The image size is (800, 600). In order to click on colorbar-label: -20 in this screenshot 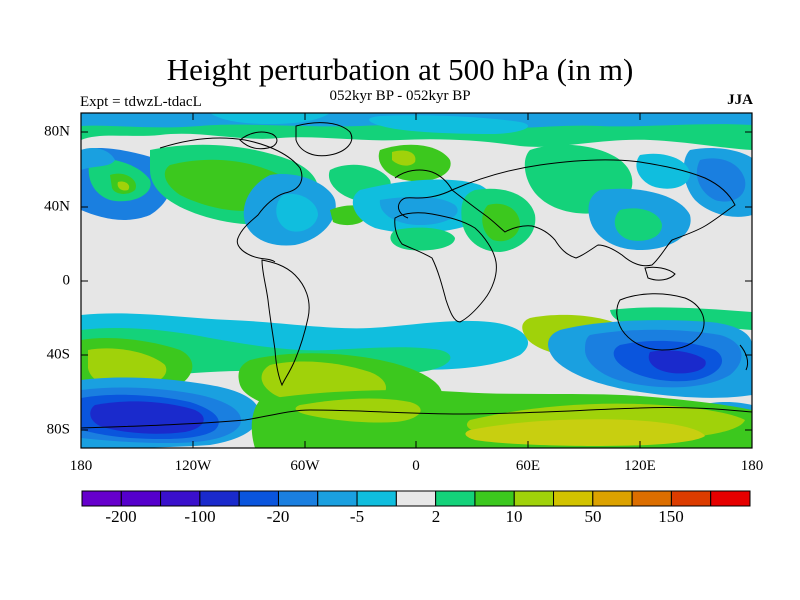, I will do `click(278, 516)`.